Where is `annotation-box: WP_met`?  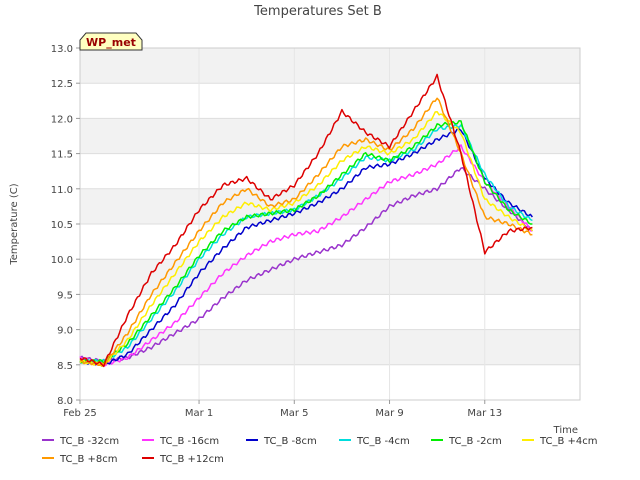 annotation-box: WP_met is located at coordinates (111, 41).